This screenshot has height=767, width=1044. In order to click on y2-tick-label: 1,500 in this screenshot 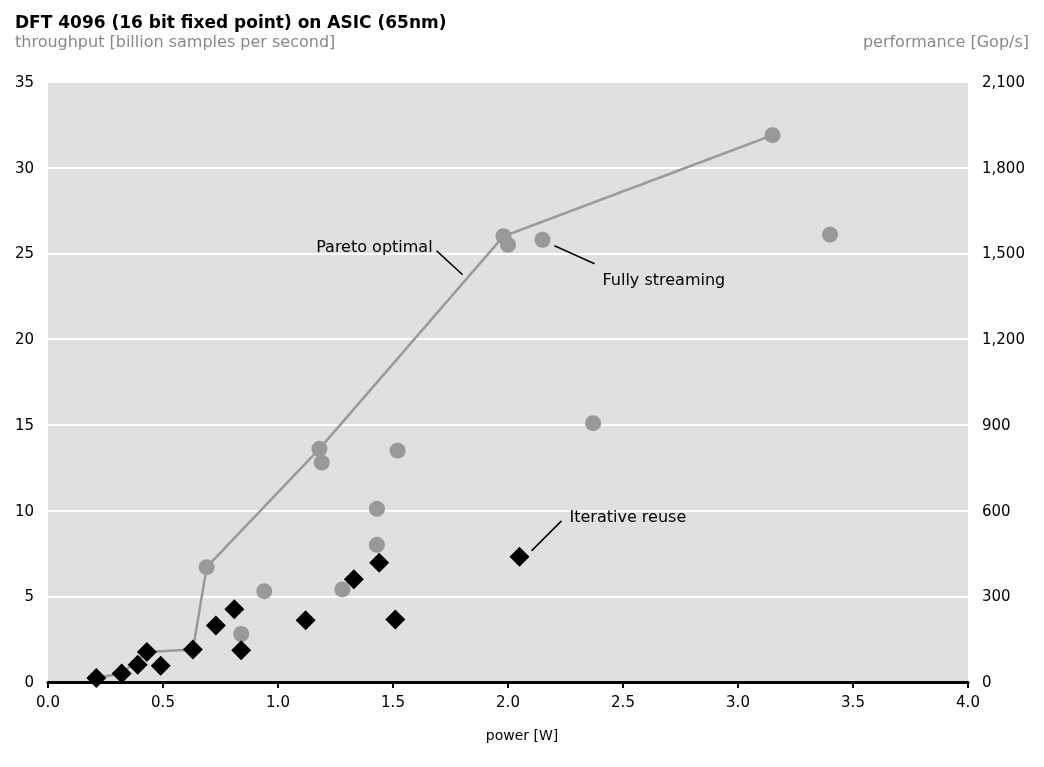, I will do `click(1003, 253)`.